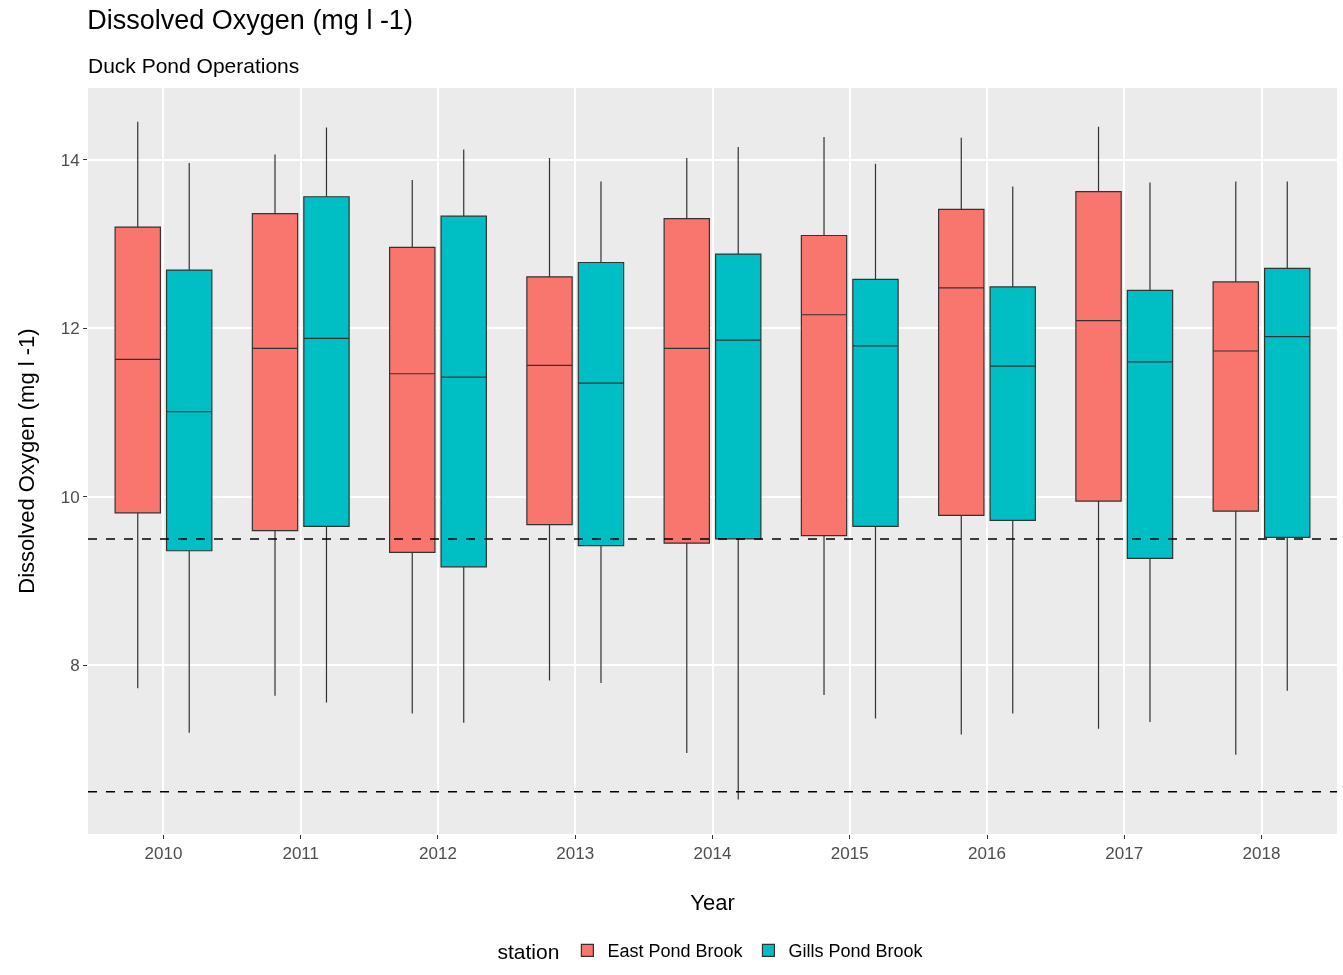  Describe the element at coordinates (1261, 854) in the screenshot. I see `x-tick-label: 2018` at that location.